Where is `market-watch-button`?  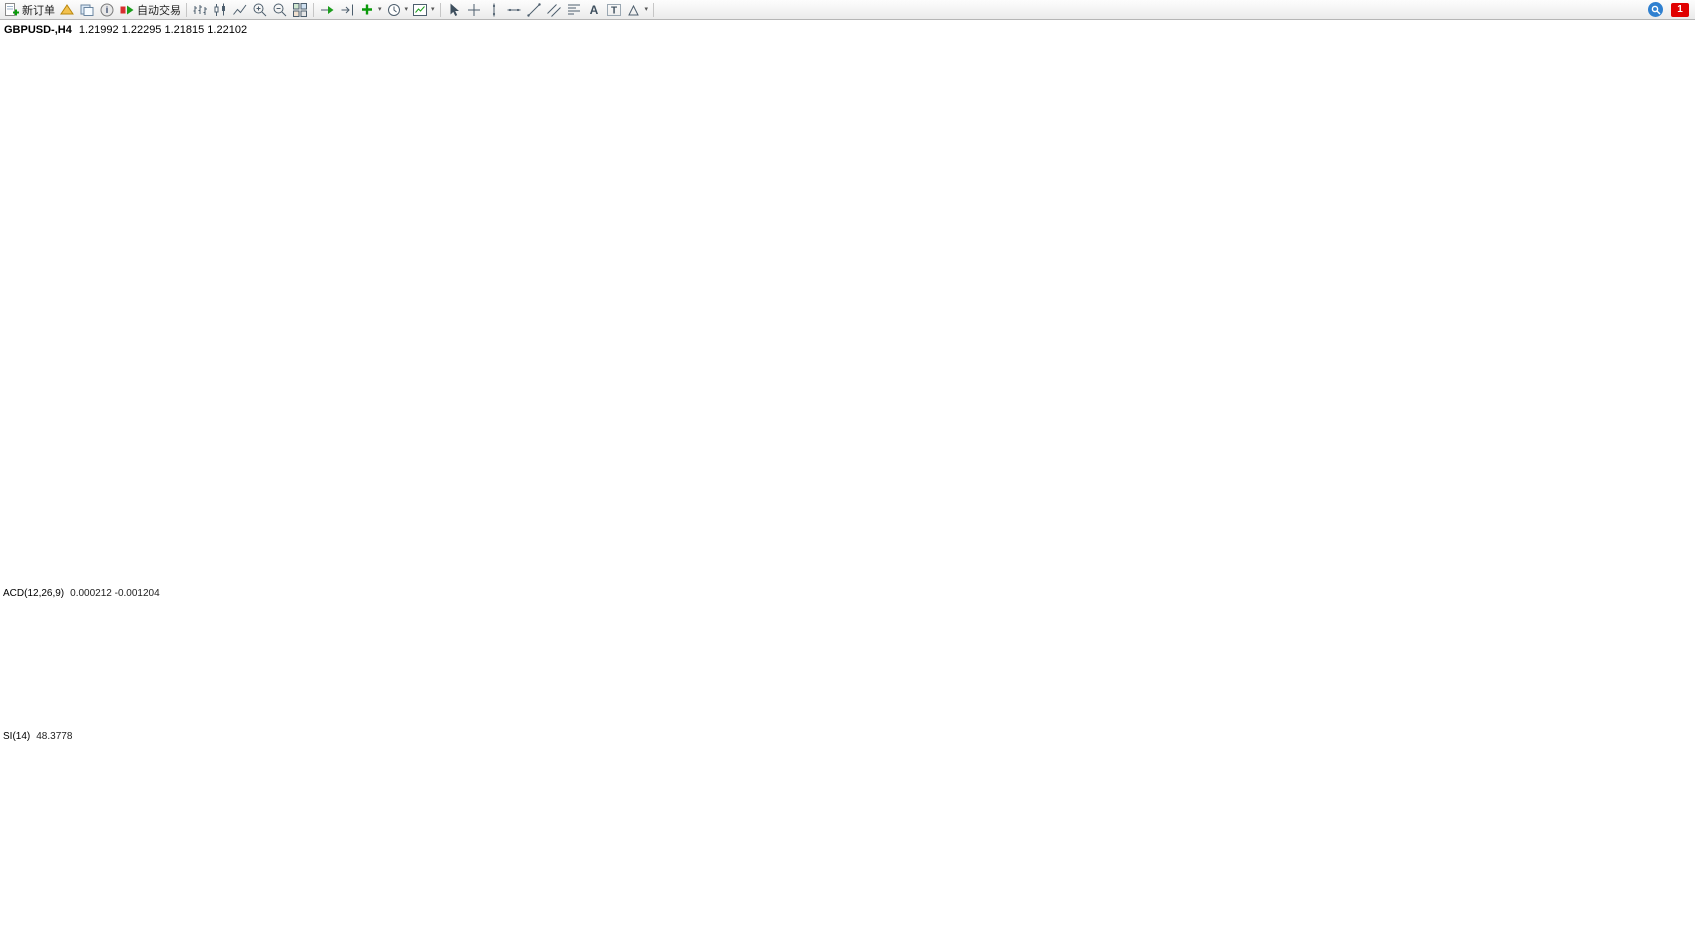
market-watch-button is located at coordinates (67, 10).